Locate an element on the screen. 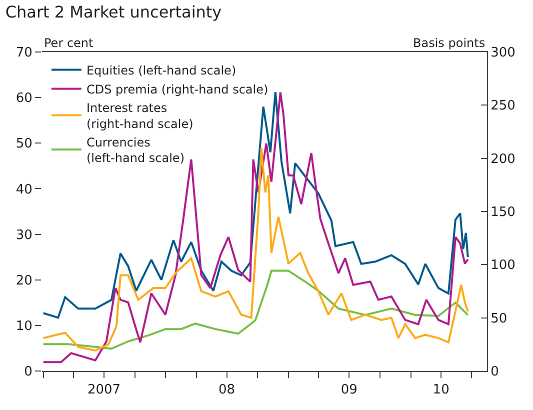  legend-label: CDS premia (right-hand scale) is located at coordinates (177, 89).